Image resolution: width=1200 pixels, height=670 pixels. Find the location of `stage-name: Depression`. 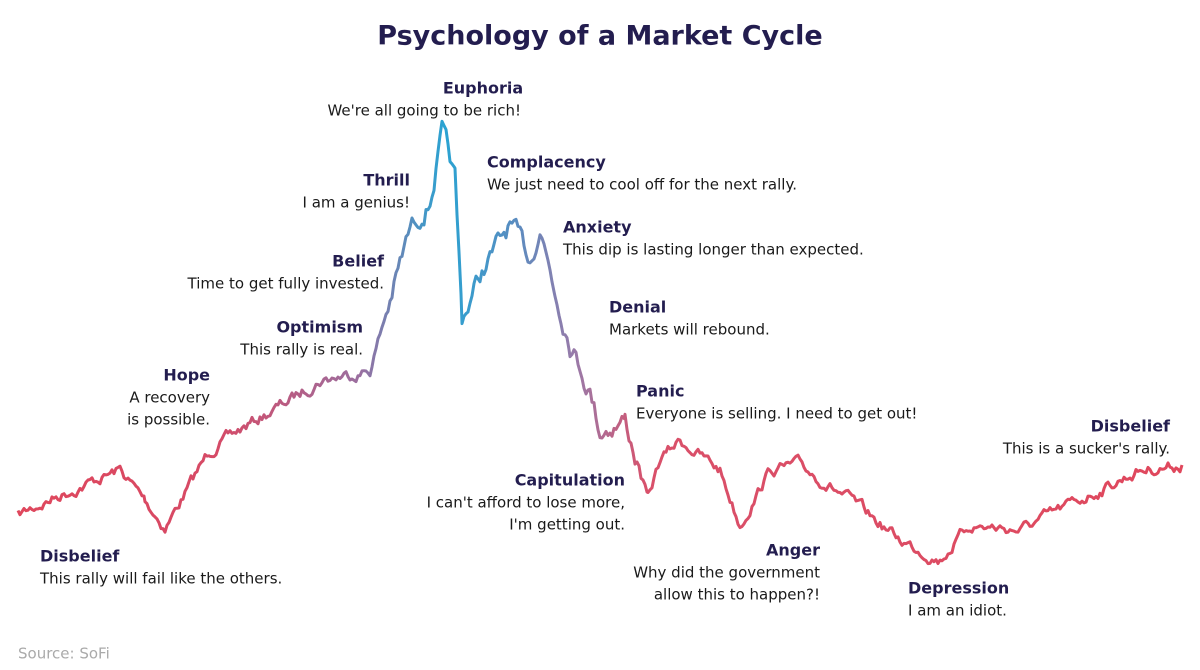

stage-name: Depression is located at coordinates (958, 588).